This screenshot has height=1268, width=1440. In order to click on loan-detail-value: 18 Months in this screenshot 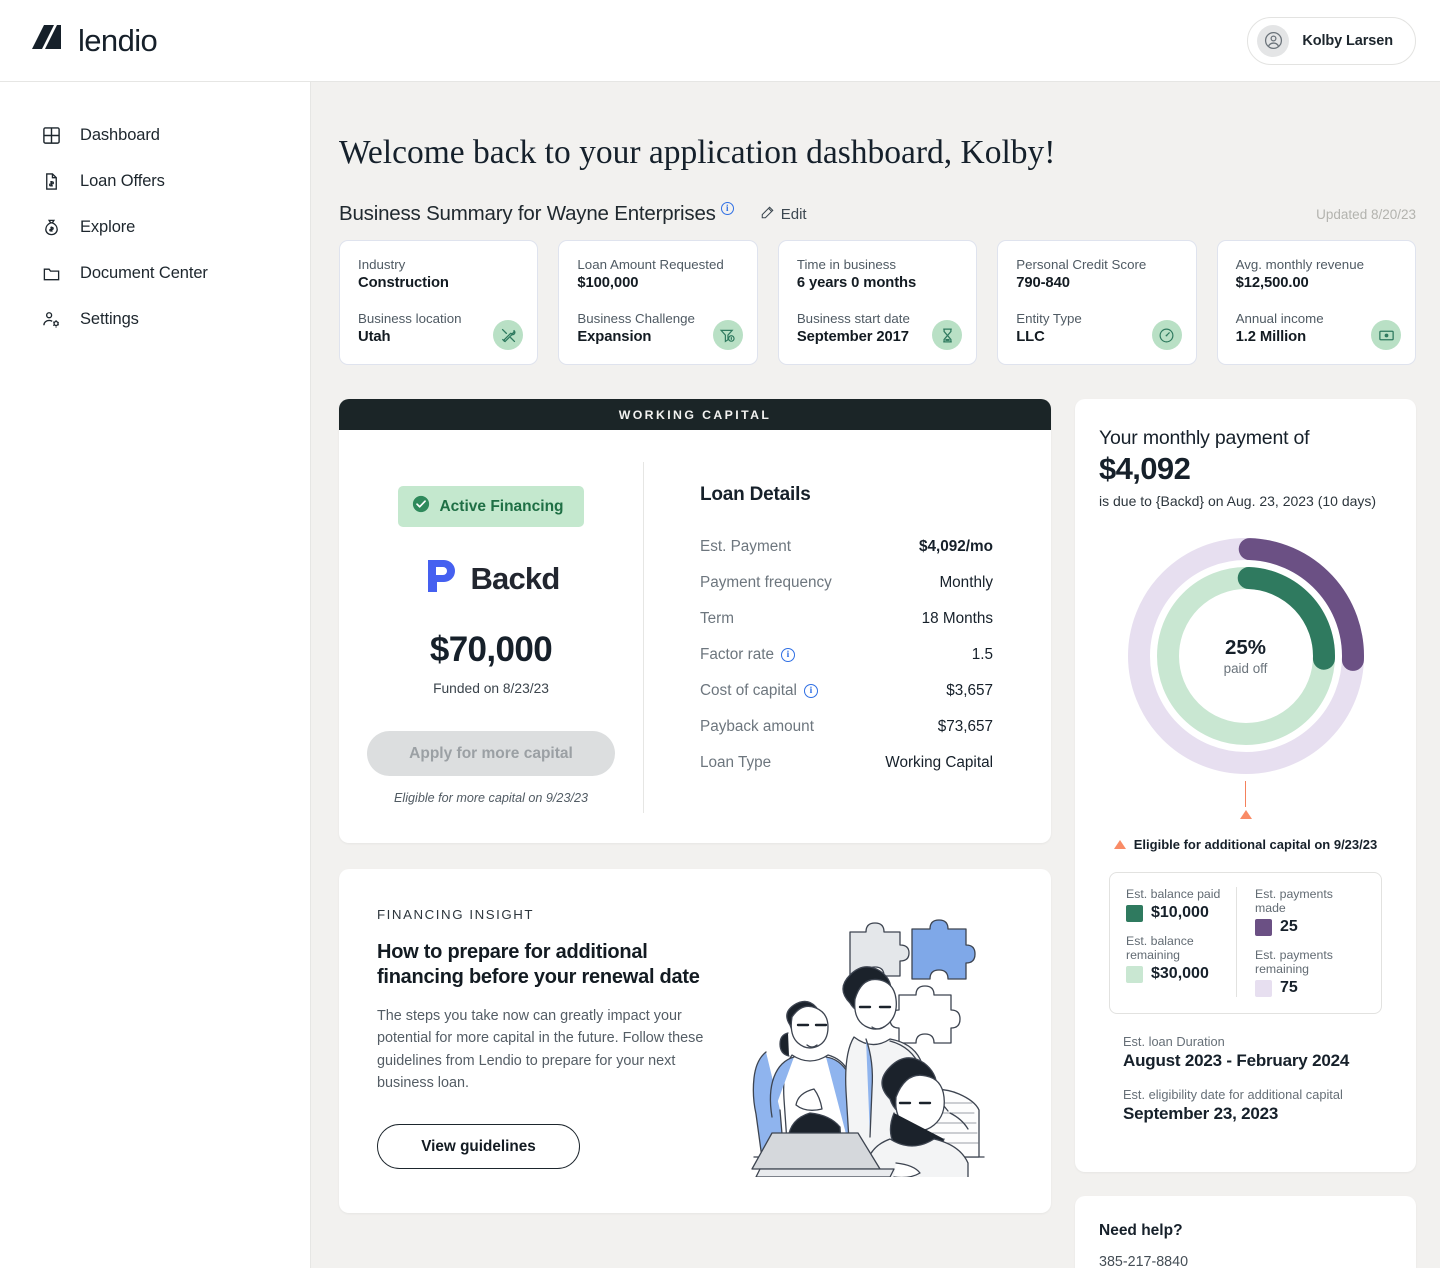, I will do `click(957, 618)`.